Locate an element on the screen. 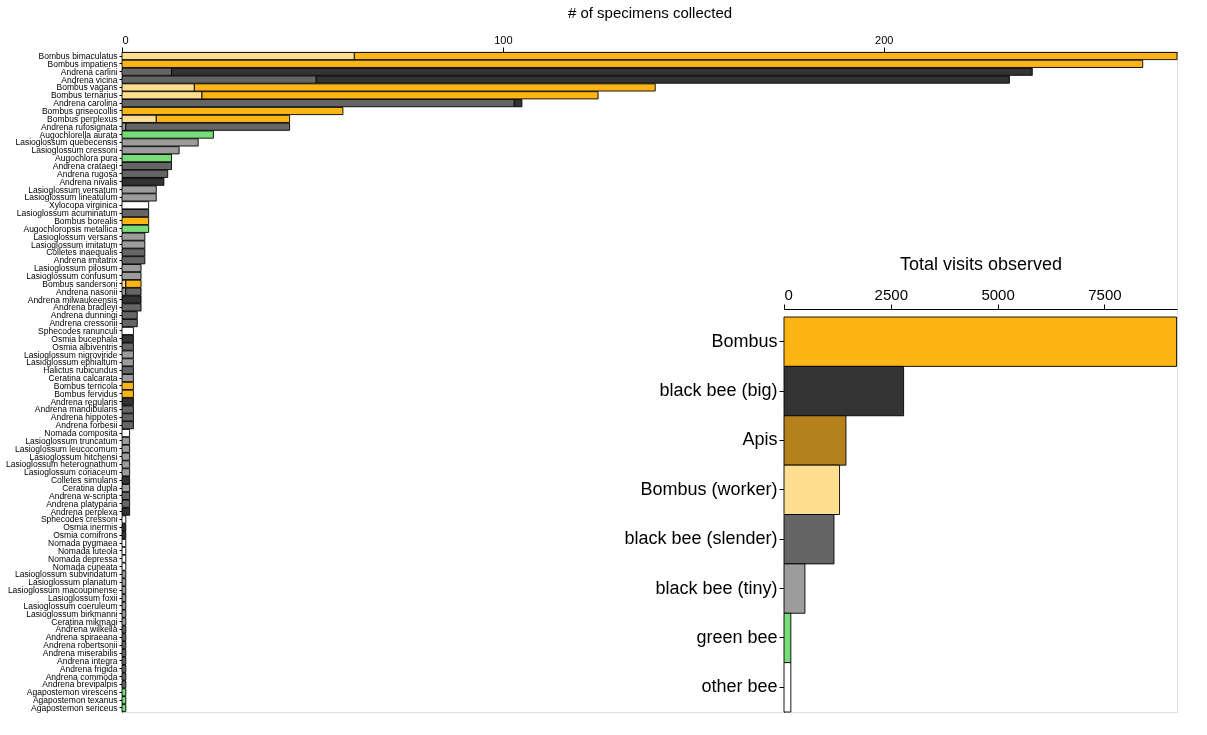  y-tick-label: Apis is located at coordinates (760, 439).